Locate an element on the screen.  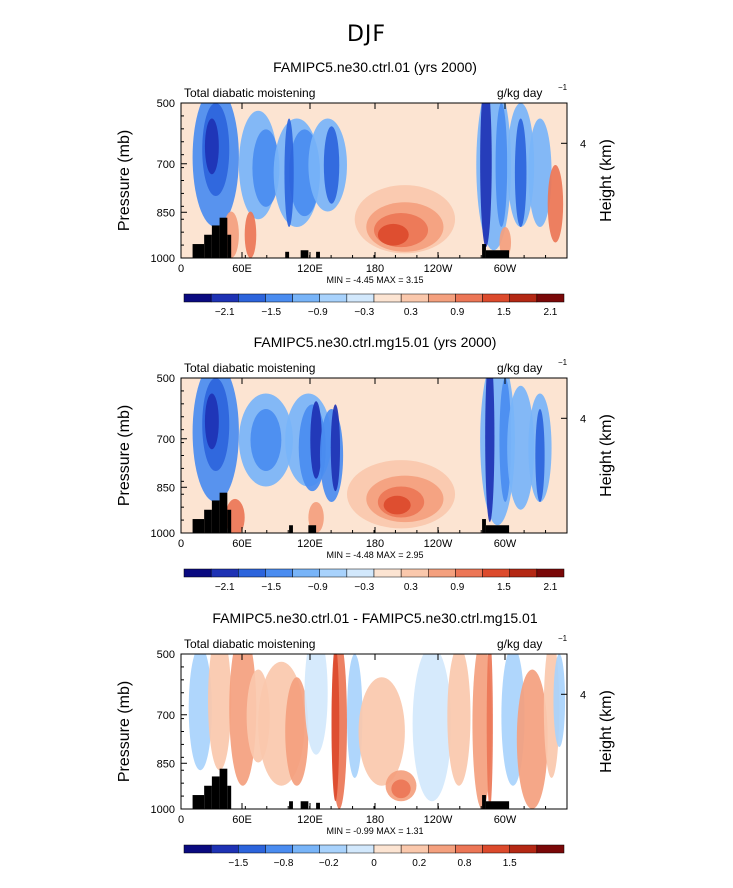
y2-axis-title: Height (km) is located at coordinates (606, 180).